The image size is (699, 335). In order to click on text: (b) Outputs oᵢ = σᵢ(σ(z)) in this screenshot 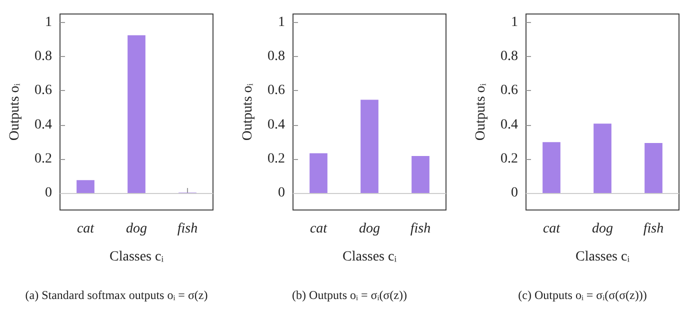, I will do `click(349, 295)`.